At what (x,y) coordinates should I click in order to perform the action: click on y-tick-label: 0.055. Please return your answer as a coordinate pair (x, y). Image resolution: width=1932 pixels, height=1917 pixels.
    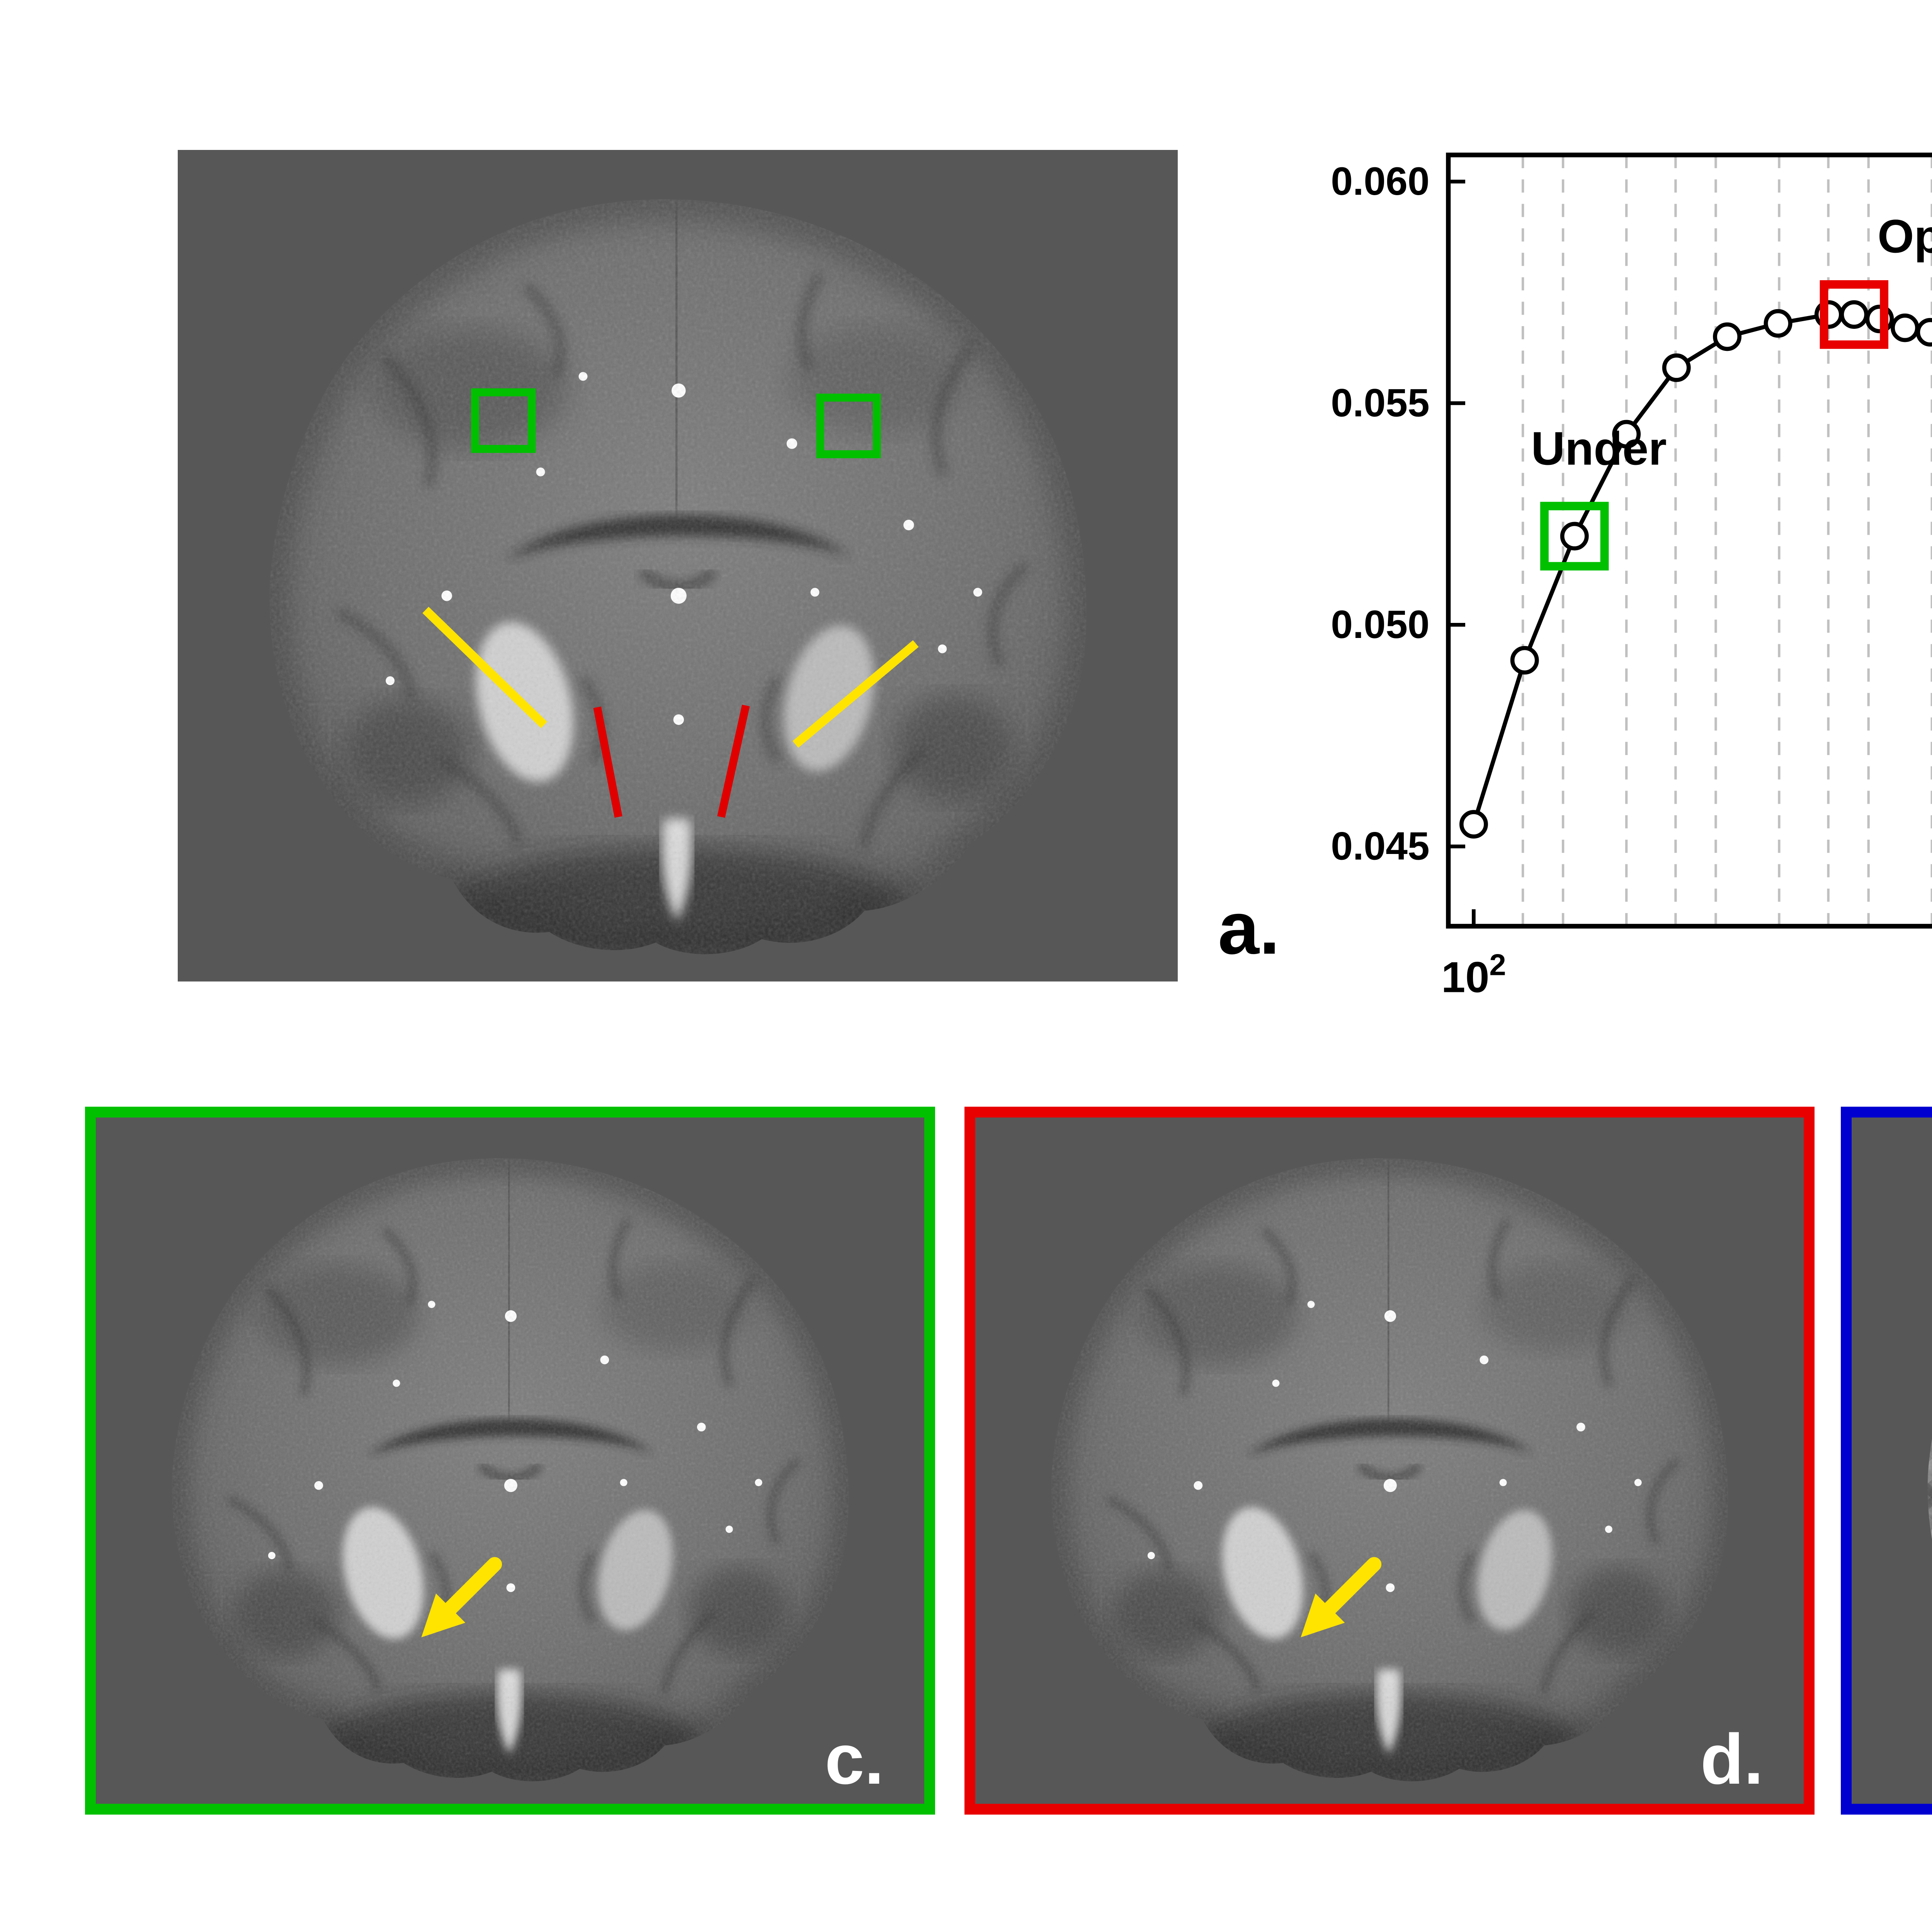
    Looking at the image, I should click on (1380, 403).